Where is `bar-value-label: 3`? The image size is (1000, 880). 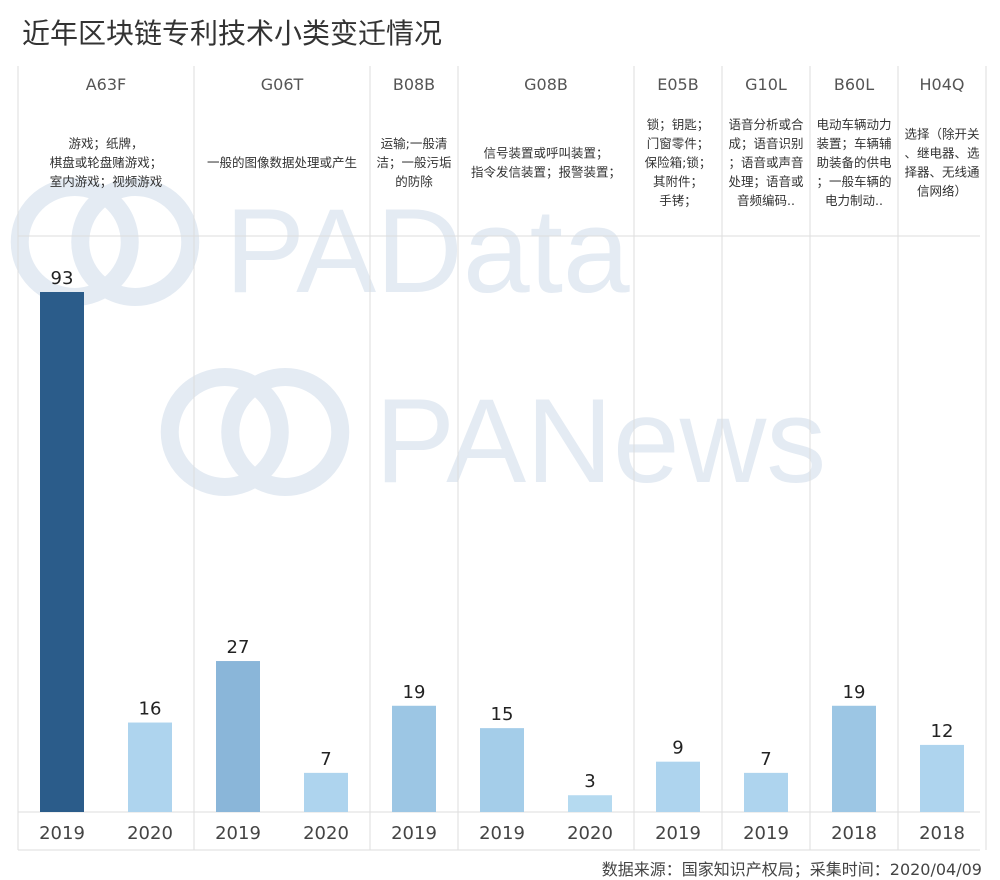 bar-value-label: 3 is located at coordinates (589, 781).